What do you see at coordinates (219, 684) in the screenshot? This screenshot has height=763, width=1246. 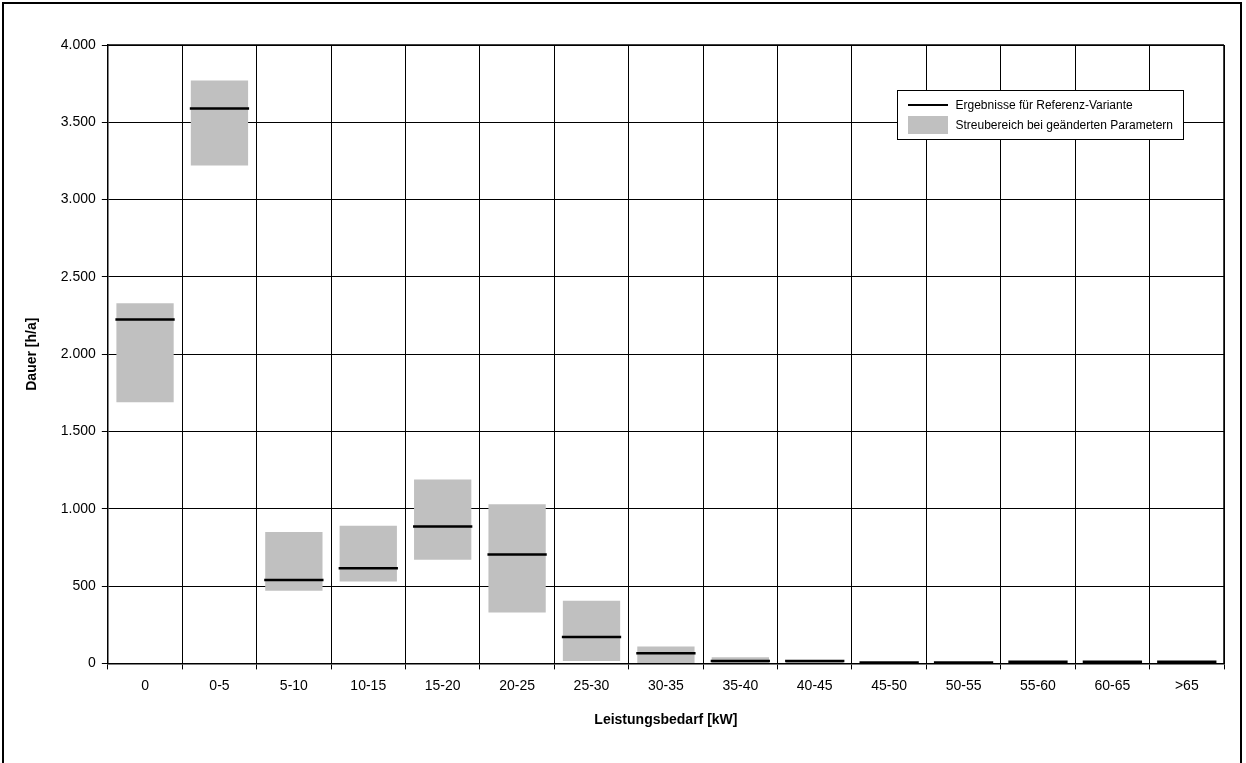 I see `x-tick-label: 0-5` at bounding box center [219, 684].